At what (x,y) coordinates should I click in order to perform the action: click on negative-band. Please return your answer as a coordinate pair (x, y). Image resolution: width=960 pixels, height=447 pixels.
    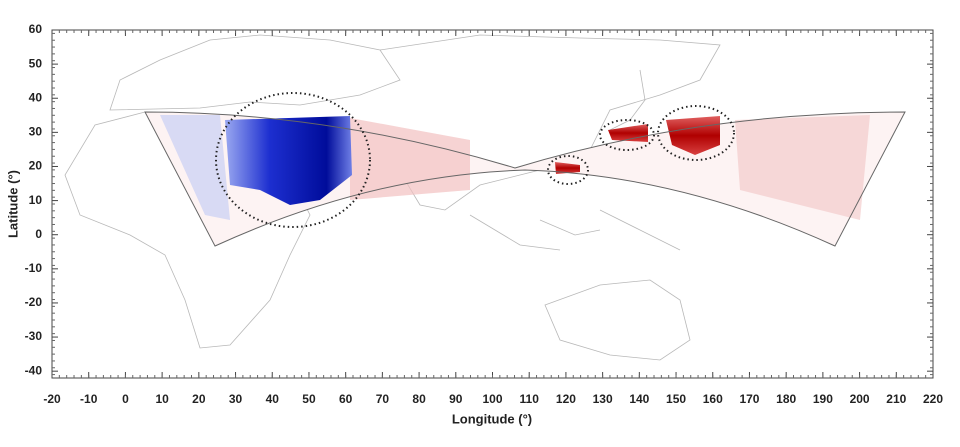
    Looking at the image, I should click on (195, 167).